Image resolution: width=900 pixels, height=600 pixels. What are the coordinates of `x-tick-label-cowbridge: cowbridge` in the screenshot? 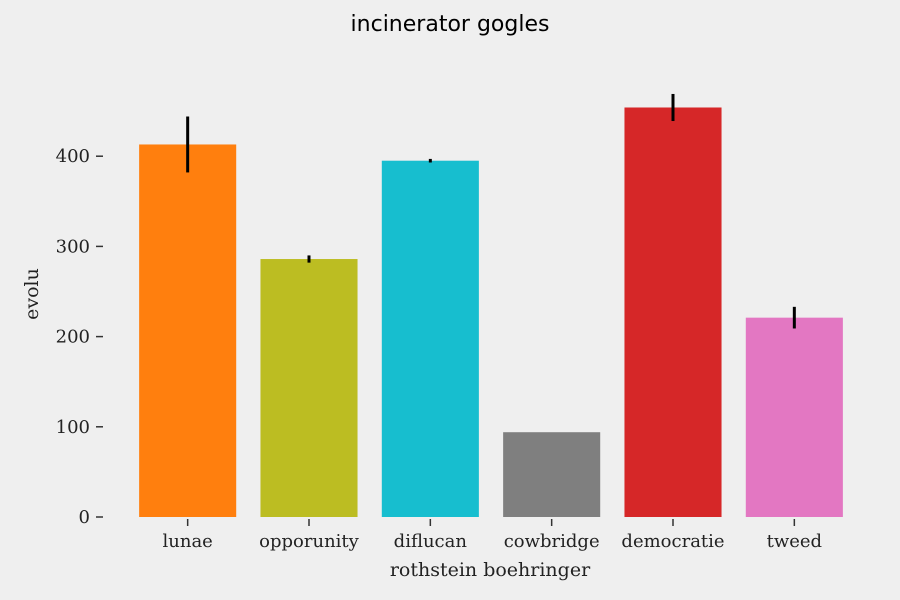 It's located at (552, 541).